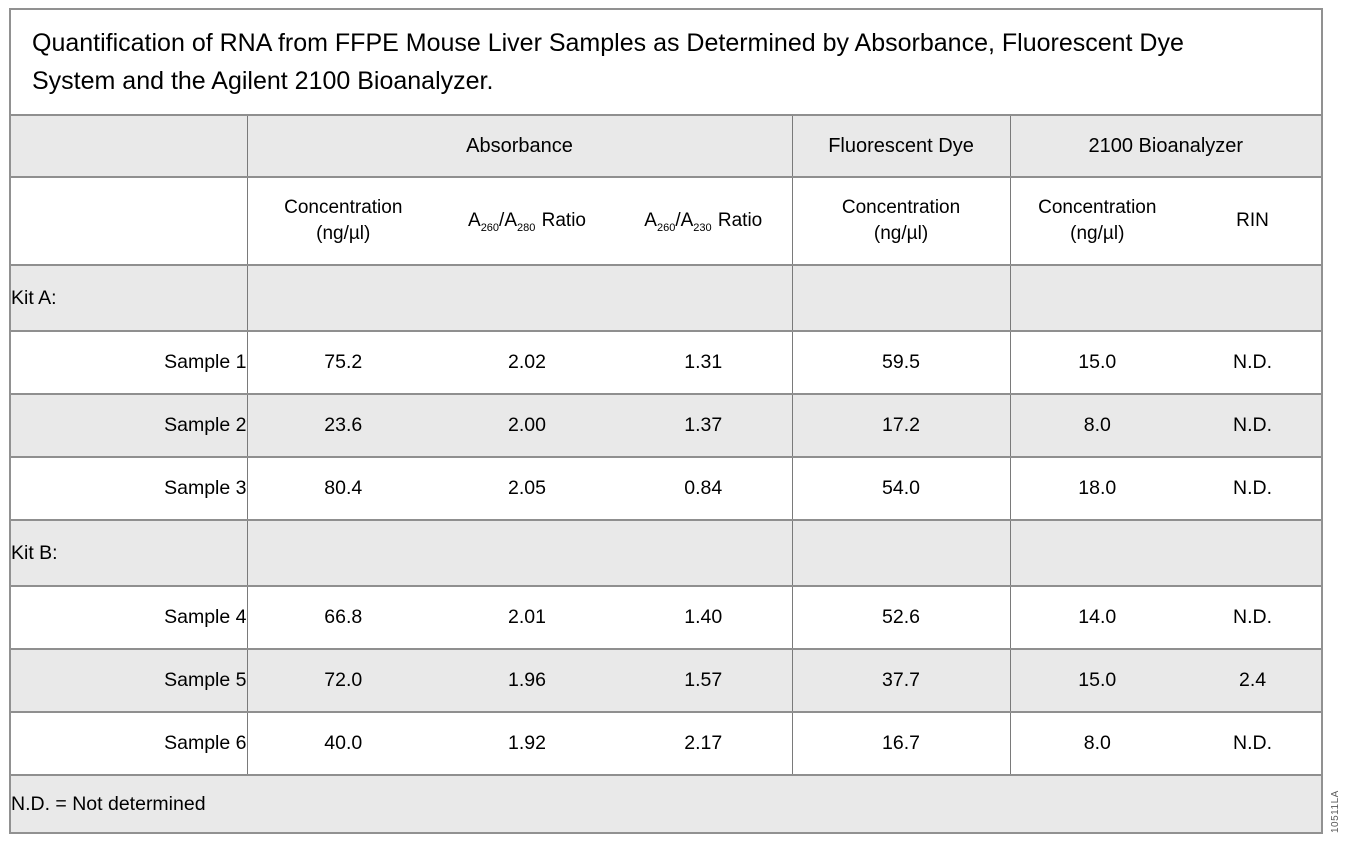 This screenshot has height=846, width=1350. I want to click on data-cell: 40.0, so click(342, 743).